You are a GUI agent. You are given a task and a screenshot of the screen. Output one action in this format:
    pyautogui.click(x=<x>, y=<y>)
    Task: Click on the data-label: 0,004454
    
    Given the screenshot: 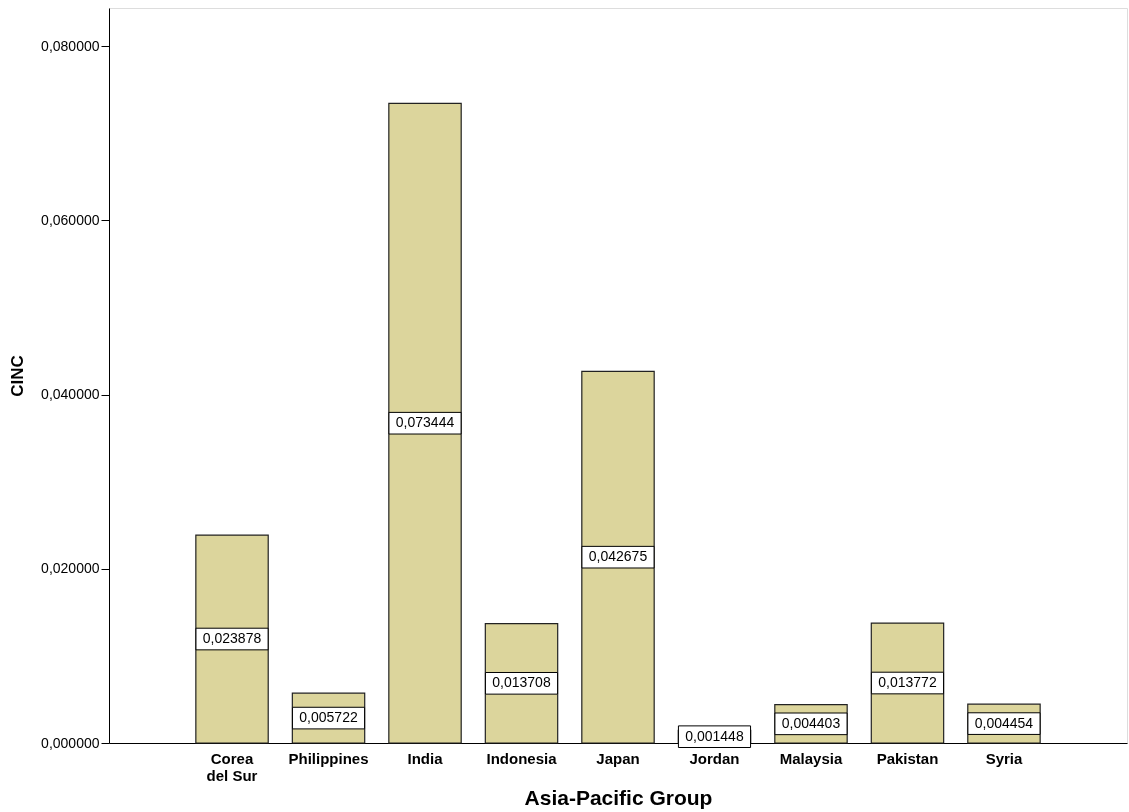 What is the action you would take?
    pyautogui.click(x=1004, y=722)
    